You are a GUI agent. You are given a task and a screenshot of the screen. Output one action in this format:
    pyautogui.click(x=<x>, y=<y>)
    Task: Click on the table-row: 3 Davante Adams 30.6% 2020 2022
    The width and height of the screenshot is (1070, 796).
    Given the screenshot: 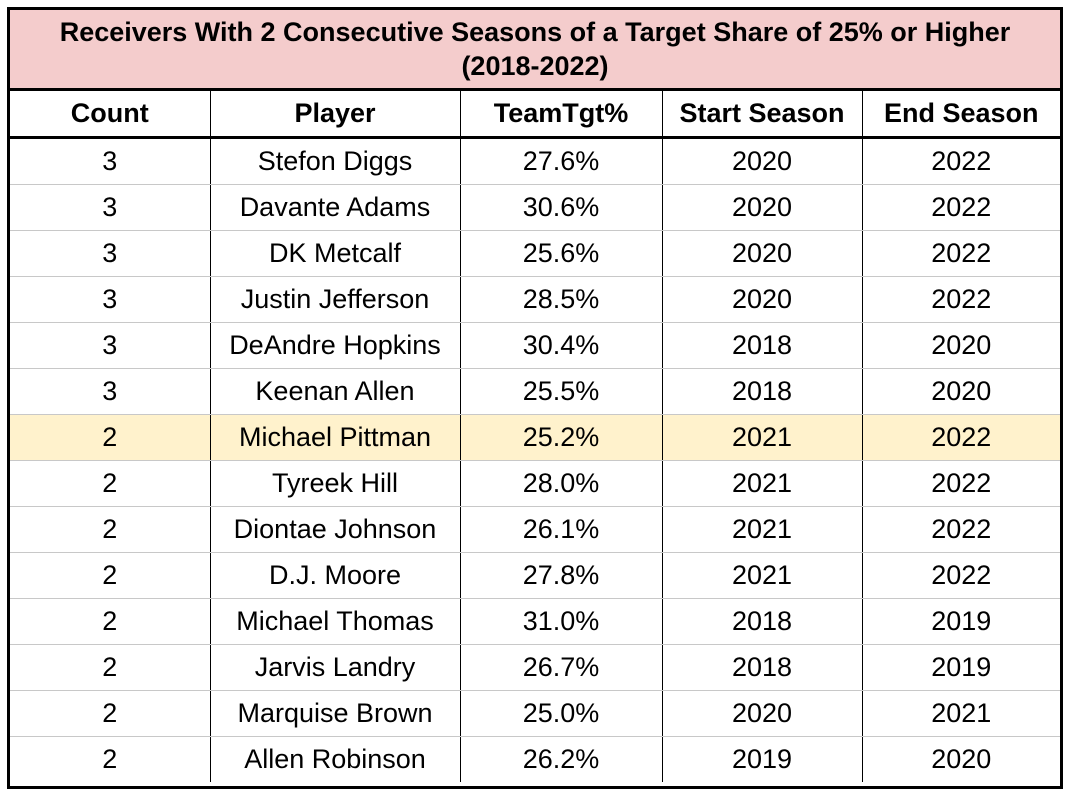 What is the action you would take?
    pyautogui.click(x=535, y=207)
    